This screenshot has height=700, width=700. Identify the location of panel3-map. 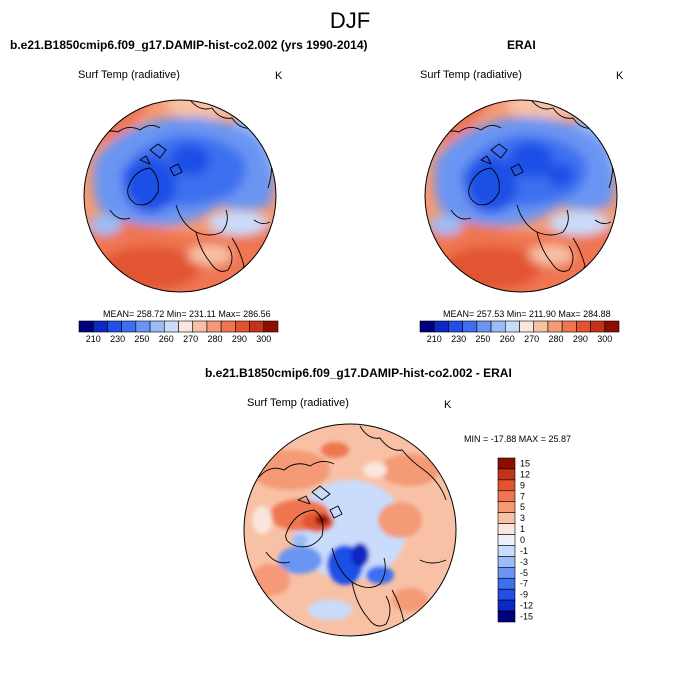
(350, 530).